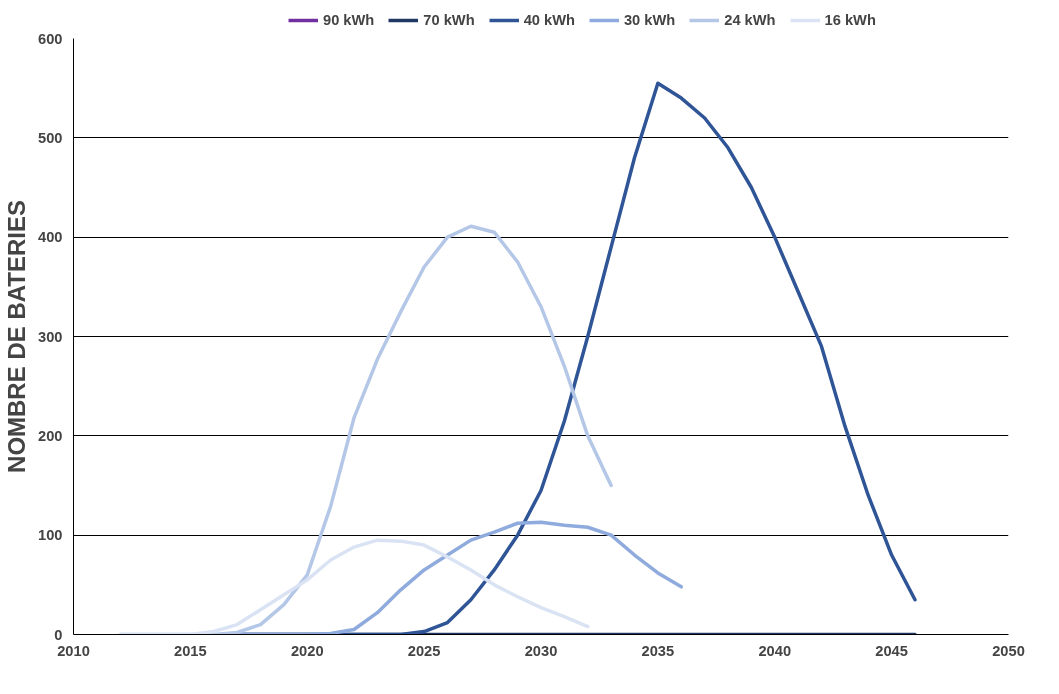  I want to click on y-tick-label: 400, so click(50, 237).